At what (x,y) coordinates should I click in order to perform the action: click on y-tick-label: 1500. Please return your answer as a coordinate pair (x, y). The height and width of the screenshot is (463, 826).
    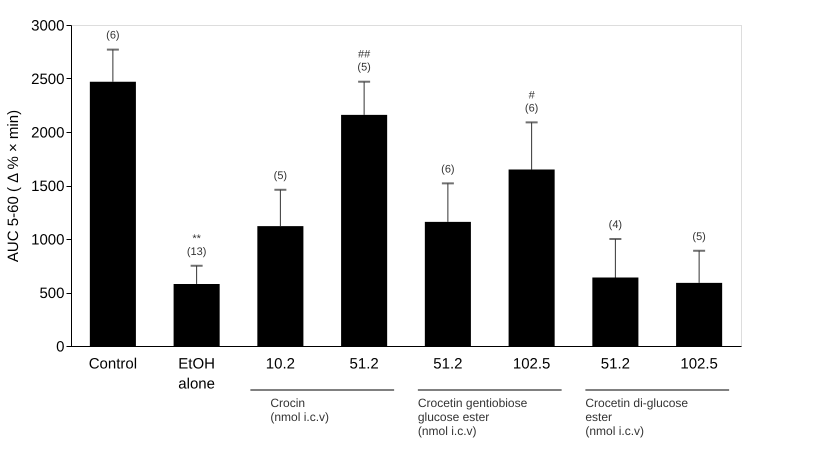
    Looking at the image, I should click on (47, 186).